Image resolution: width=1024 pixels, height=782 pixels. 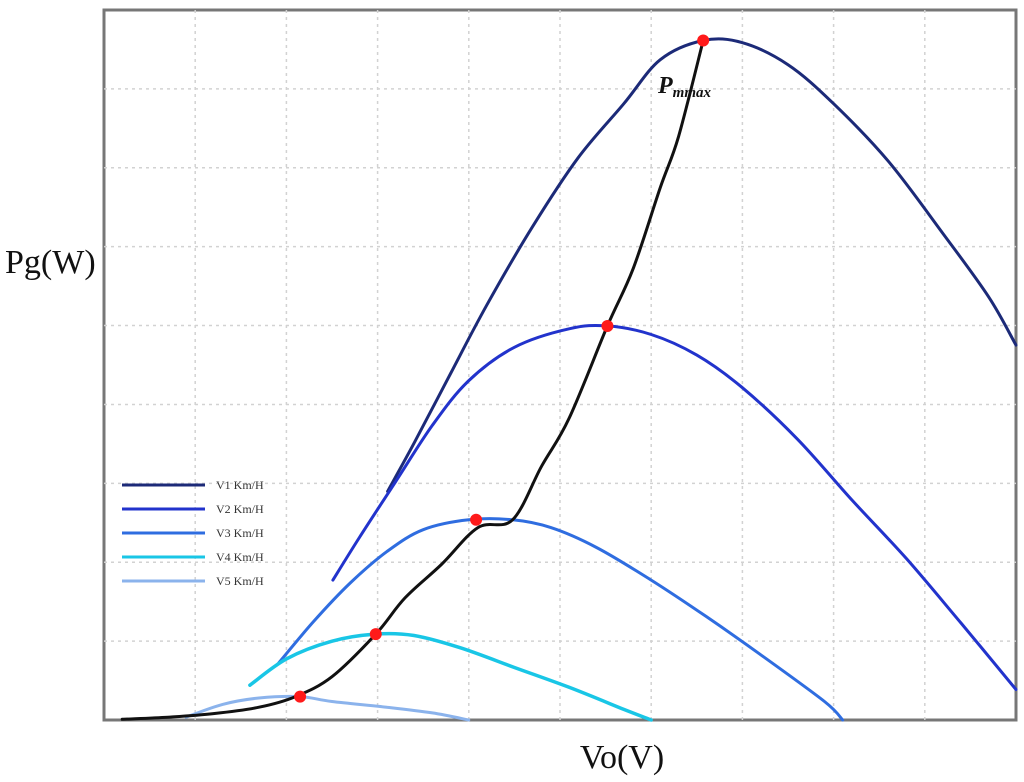 What do you see at coordinates (692, 93) in the screenshot?
I see `pmax-annotation-sub: mmax` at bounding box center [692, 93].